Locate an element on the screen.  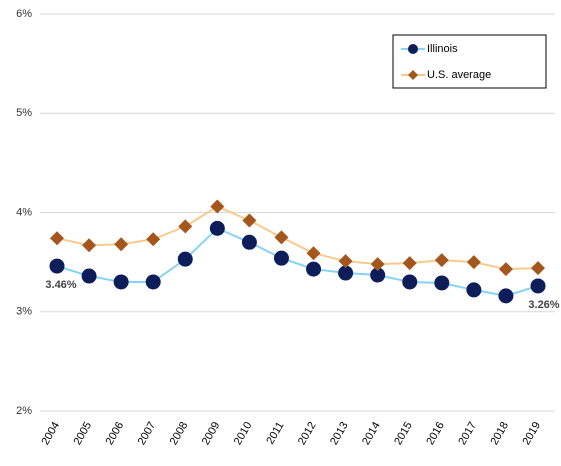
x-tick-label: 2004 is located at coordinates (50, 433).